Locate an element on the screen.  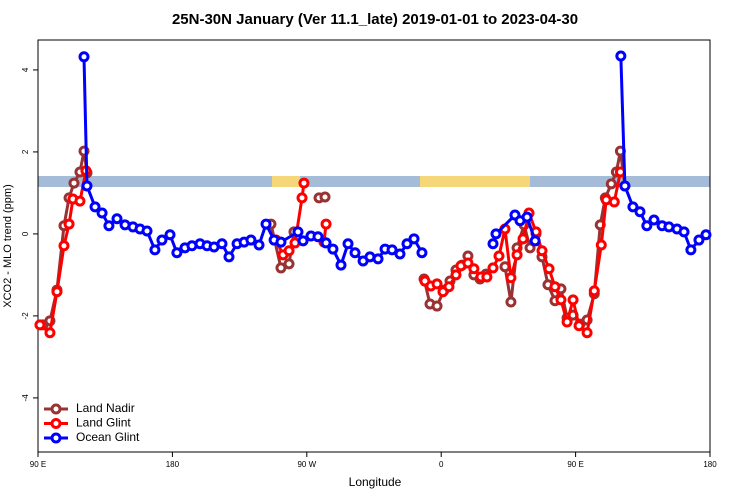
y-tick-label: 2 is located at coordinates (25, 151).